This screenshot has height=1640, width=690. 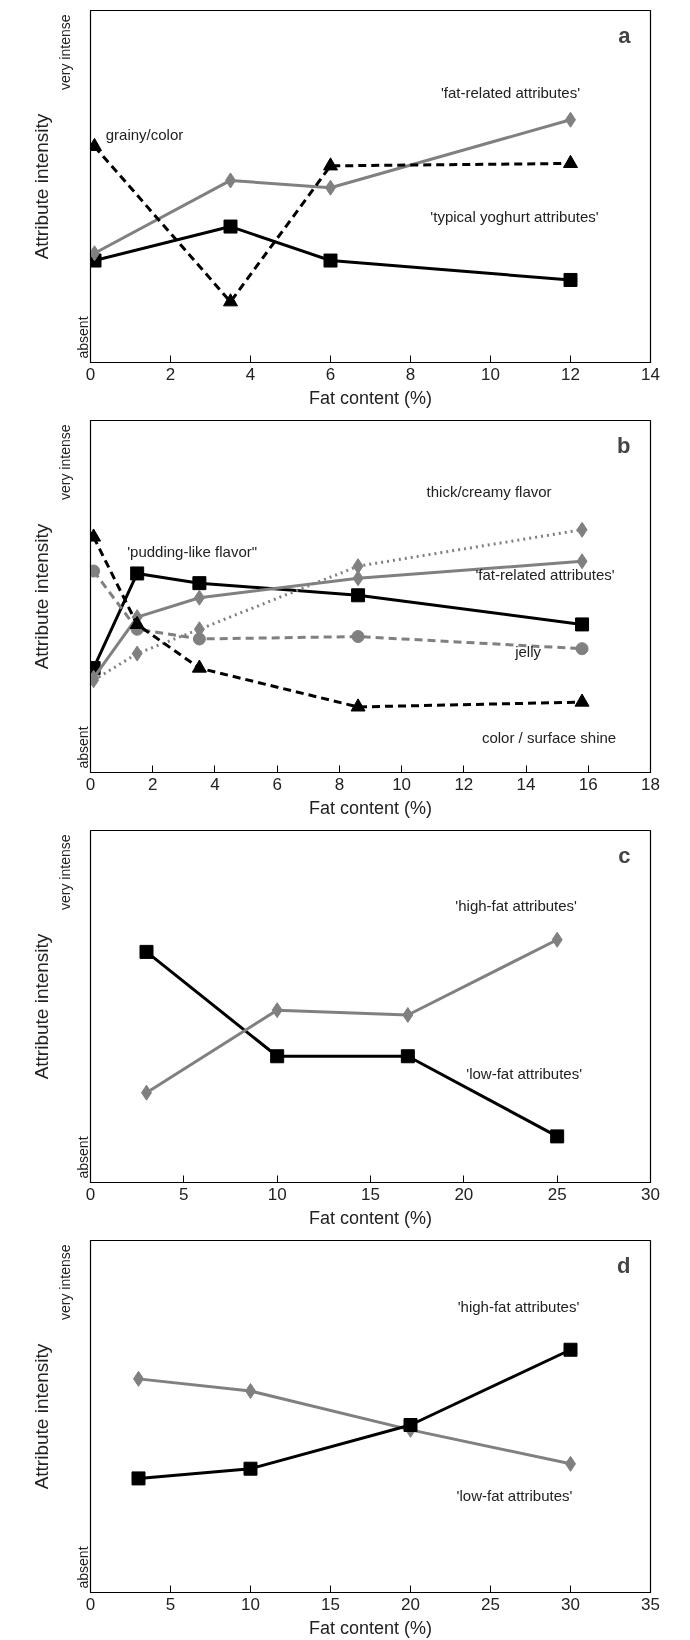 What do you see at coordinates (588, 784) in the screenshot?
I see `x-tick-label: 16` at bounding box center [588, 784].